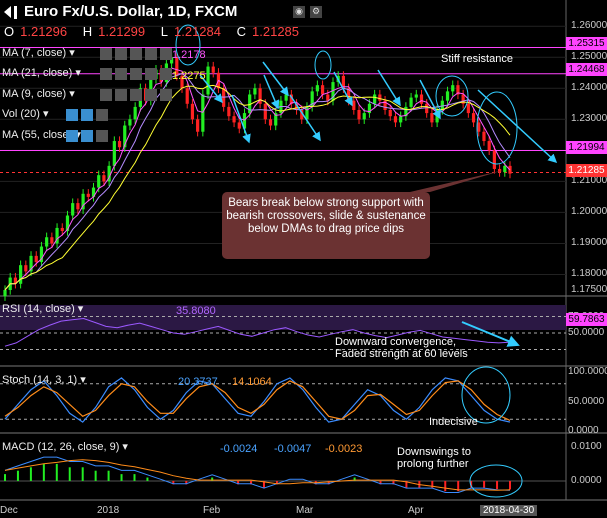  What do you see at coordinates (396, 342) in the screenshot?
I see `rsi-note-line1: Downward convergence,` at bounding box center [396, 342].